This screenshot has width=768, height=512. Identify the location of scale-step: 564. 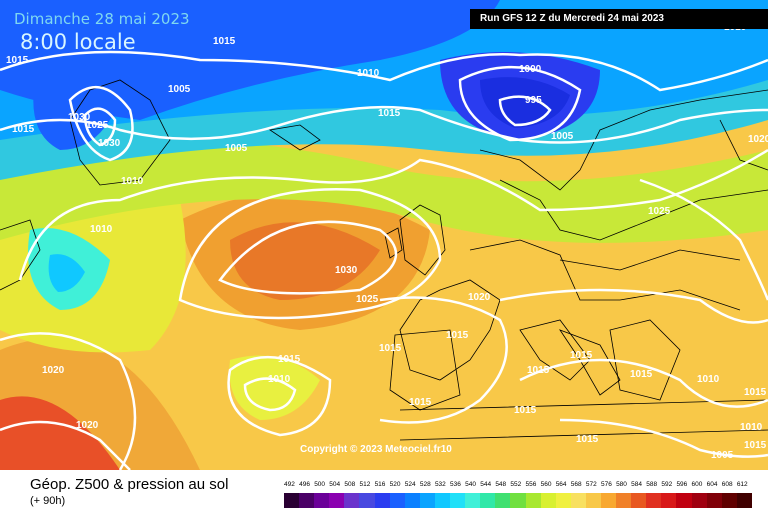
(563, 495).